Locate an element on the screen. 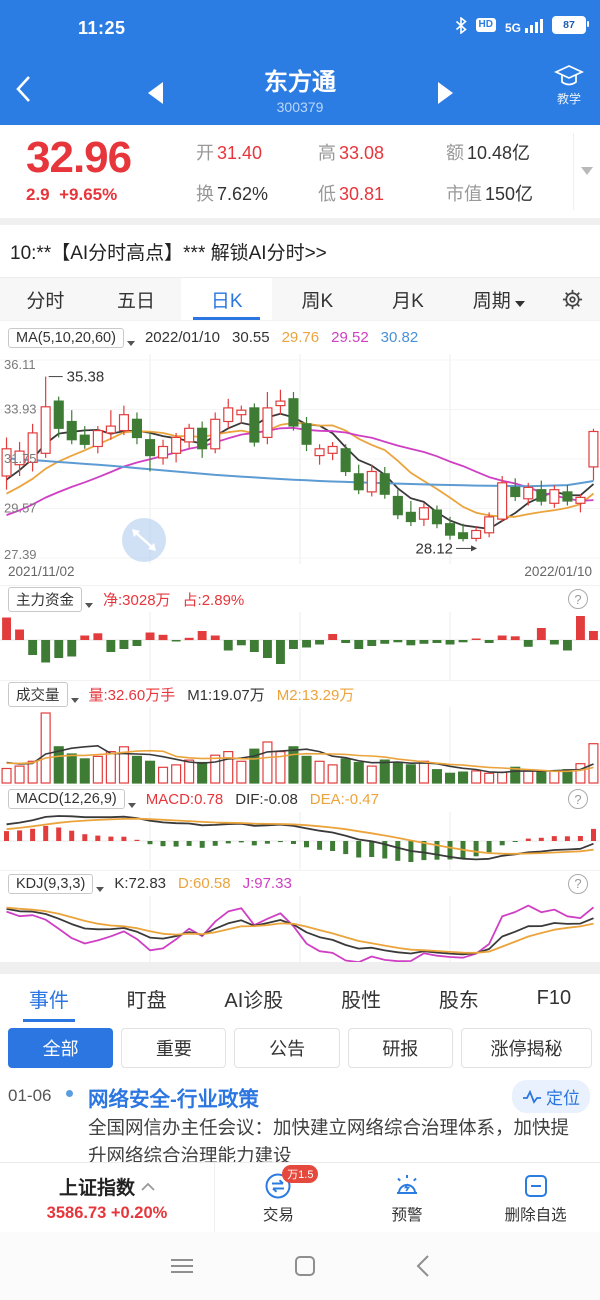  news-body: 全国网信办主任会议：加快建立网络综合治理体系，加快提升网络综合治理能力建设 is located at coordinates (329, 1139).